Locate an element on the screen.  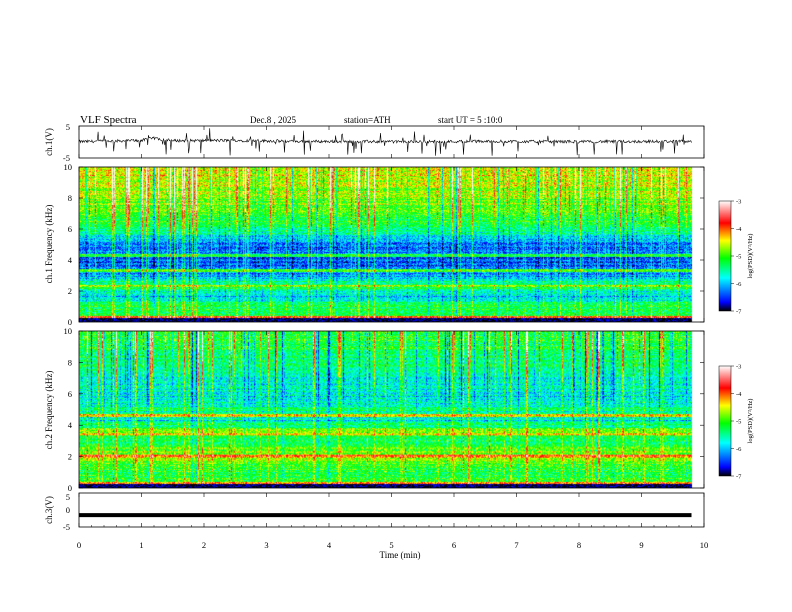
ch1-waveform-trace is located at coordinates (385, 142).